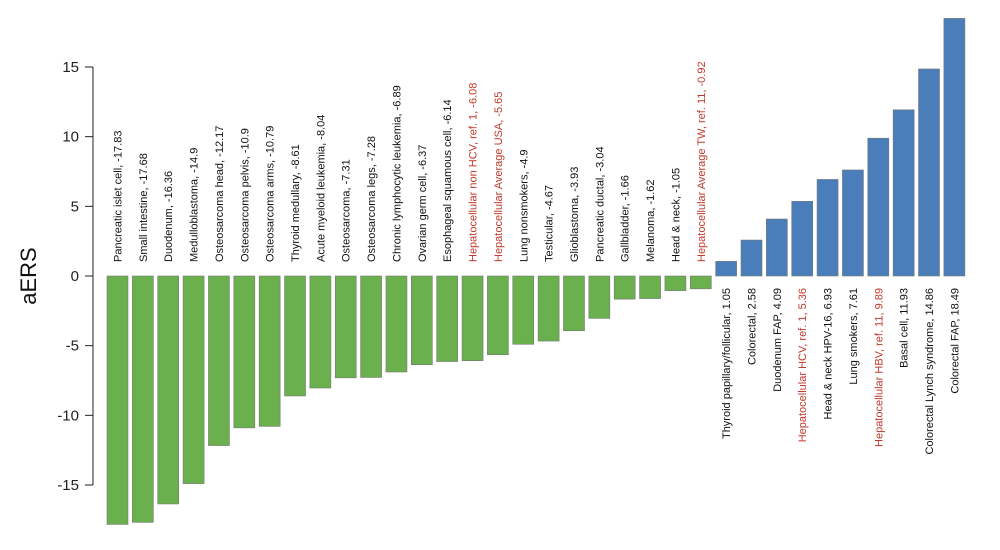 The width and height of the screenshot is (1000, 550). I want to click on bar-label: Osteosarcoma head, -12.17, so click(220, 194).